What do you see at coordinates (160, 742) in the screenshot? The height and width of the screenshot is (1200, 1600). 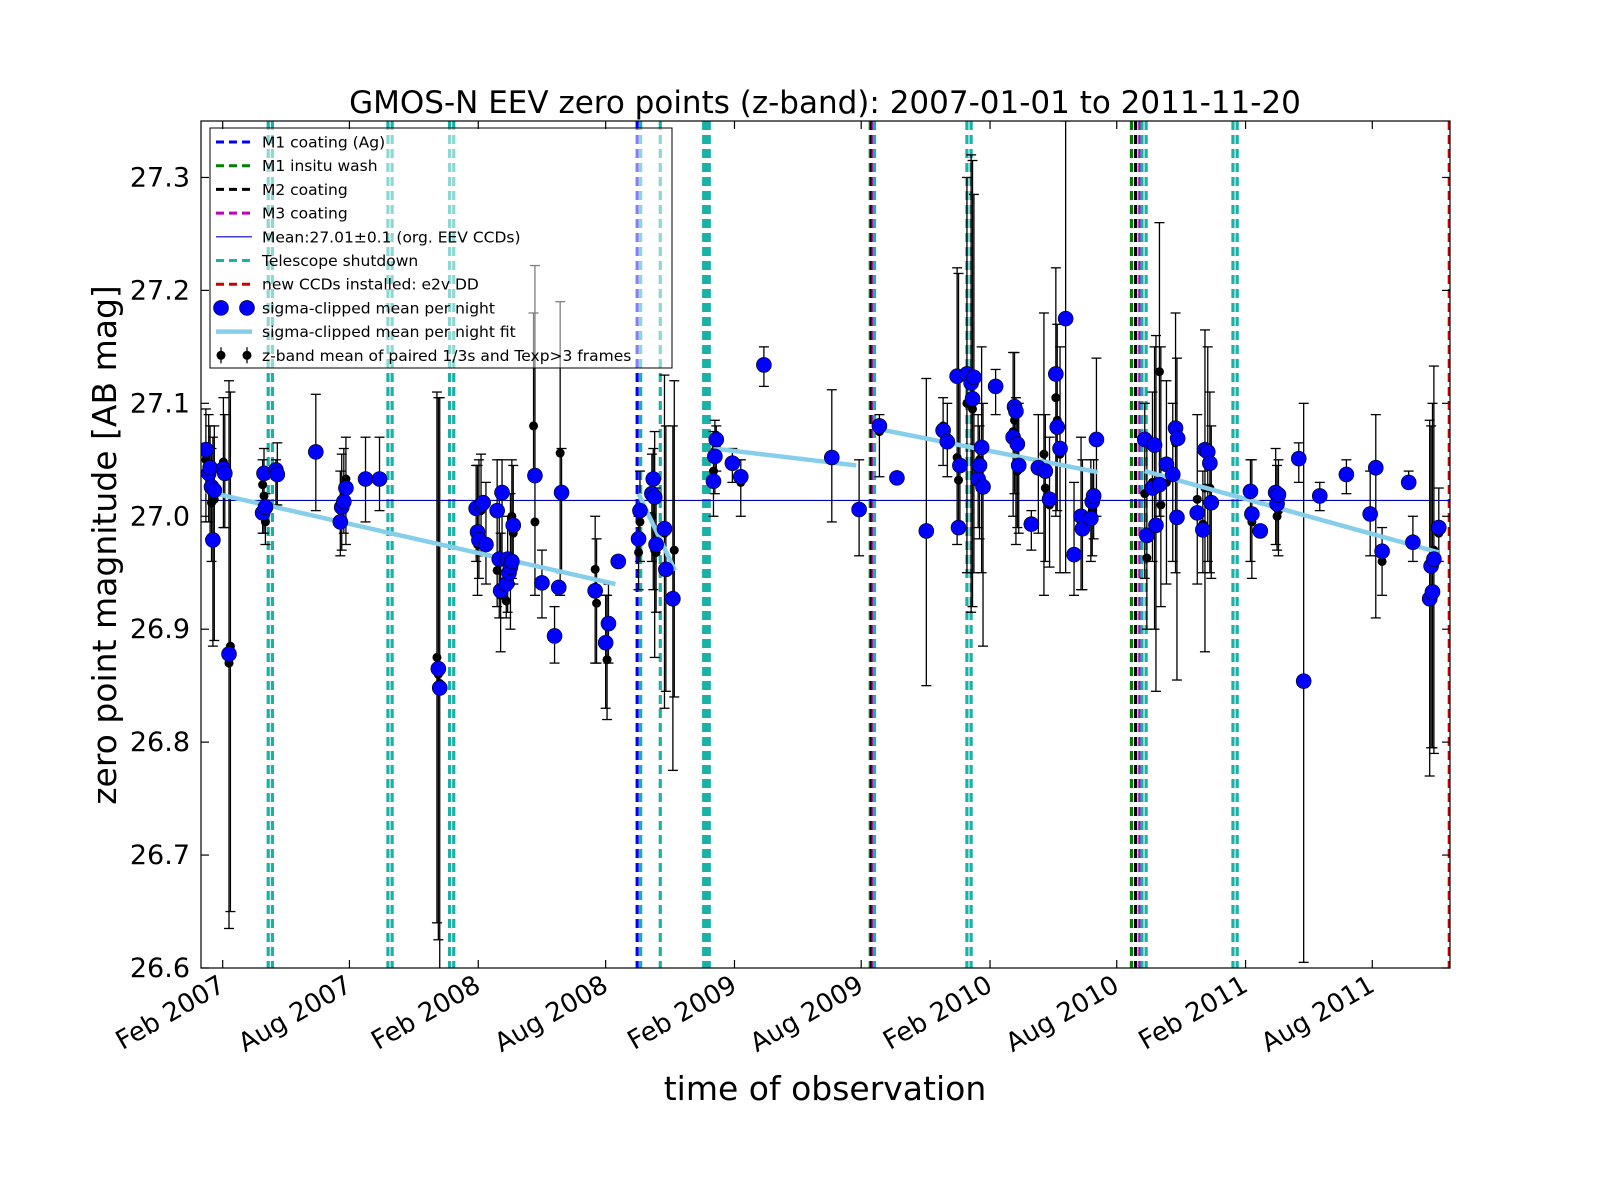 I see `y-tick-label: 26.8` at bounding box center [160, 742].